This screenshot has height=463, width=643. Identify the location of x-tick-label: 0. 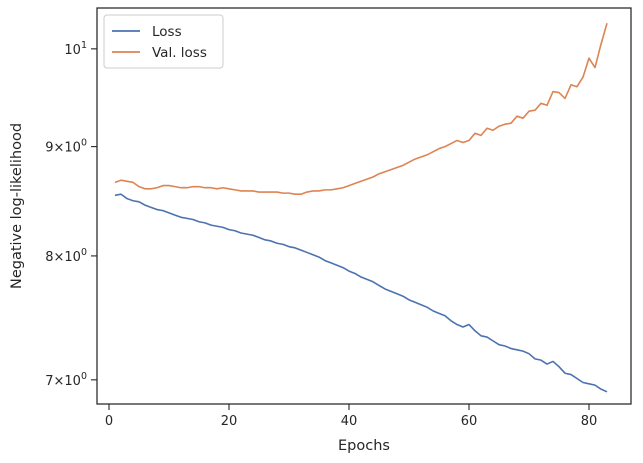
(109, 421).